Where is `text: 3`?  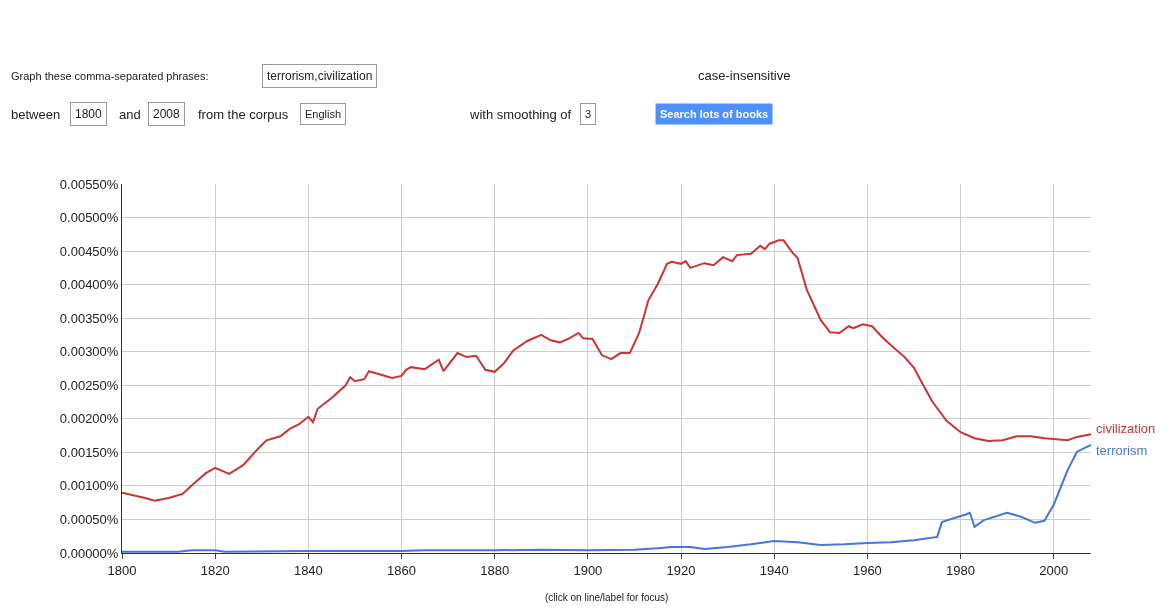
text: 3 is located at coordinates (588, 114).